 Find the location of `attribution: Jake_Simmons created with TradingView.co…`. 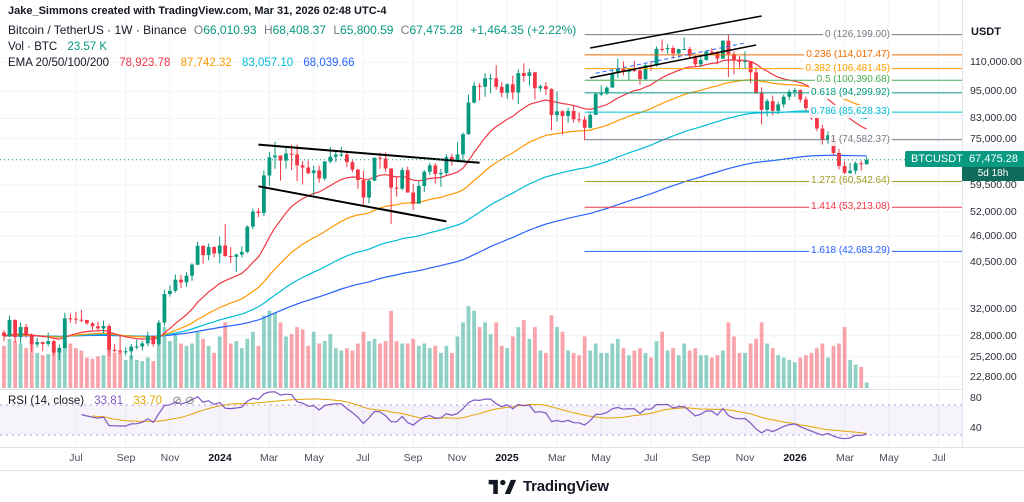

attribution: Jake_Simmons created with TradingView.co… is located at coordinates (197, 11).